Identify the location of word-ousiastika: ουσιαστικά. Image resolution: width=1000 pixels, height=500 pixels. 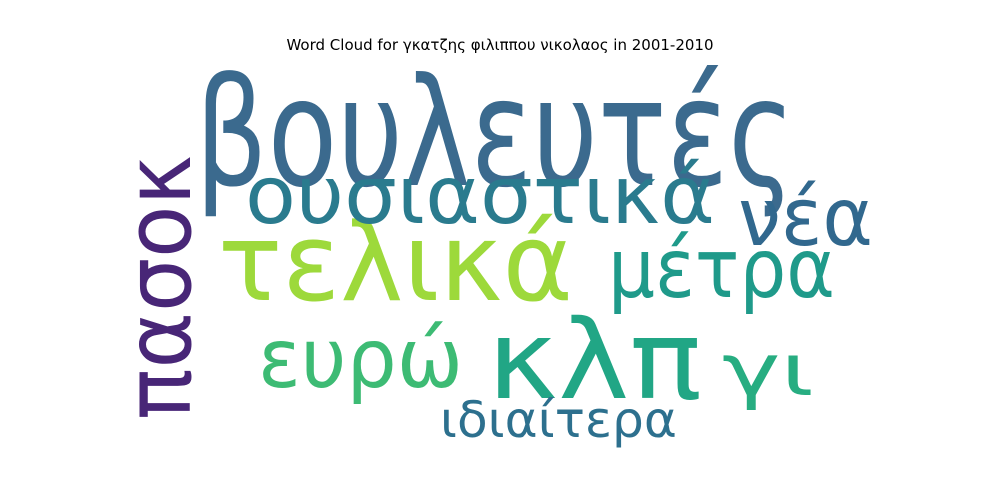
(480, 195).